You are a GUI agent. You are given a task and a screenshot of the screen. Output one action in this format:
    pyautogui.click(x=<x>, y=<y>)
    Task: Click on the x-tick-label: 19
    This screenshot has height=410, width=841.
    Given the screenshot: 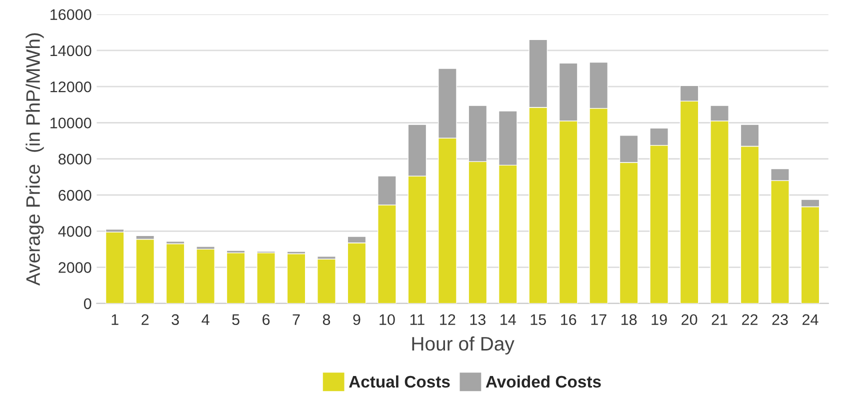 What is the action you would take?
    pyautogui.click(x=659, y=320)
    